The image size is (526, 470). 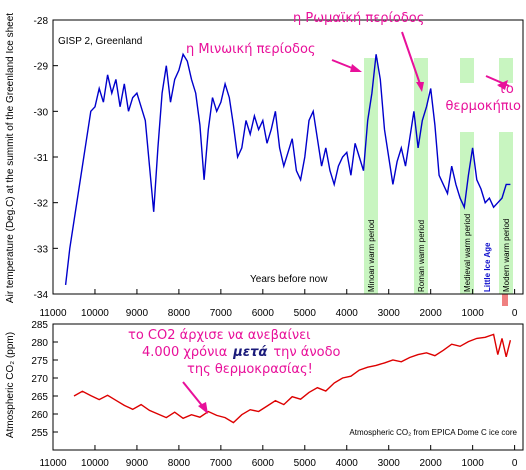 I want to click on roman-callout-arrow, so click(x=411, y=58).